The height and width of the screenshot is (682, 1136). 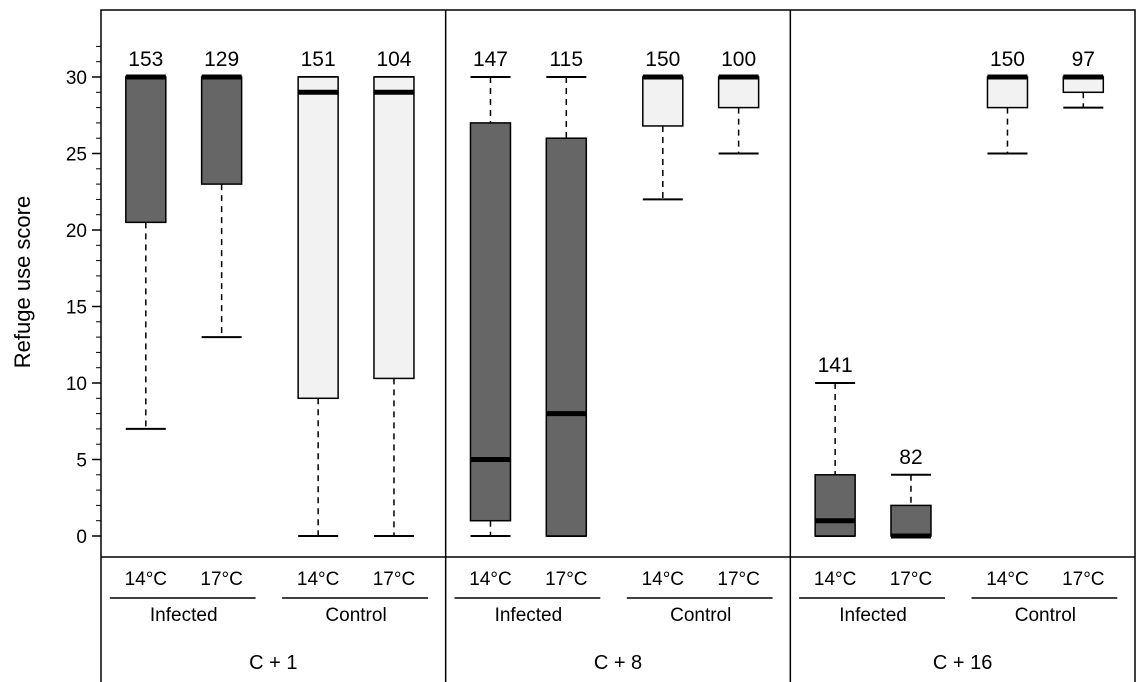 What do you see at coordinates (76, 384) in the screenshot?
I see `y-tick-label: 10` at bounding box center [76, 384].